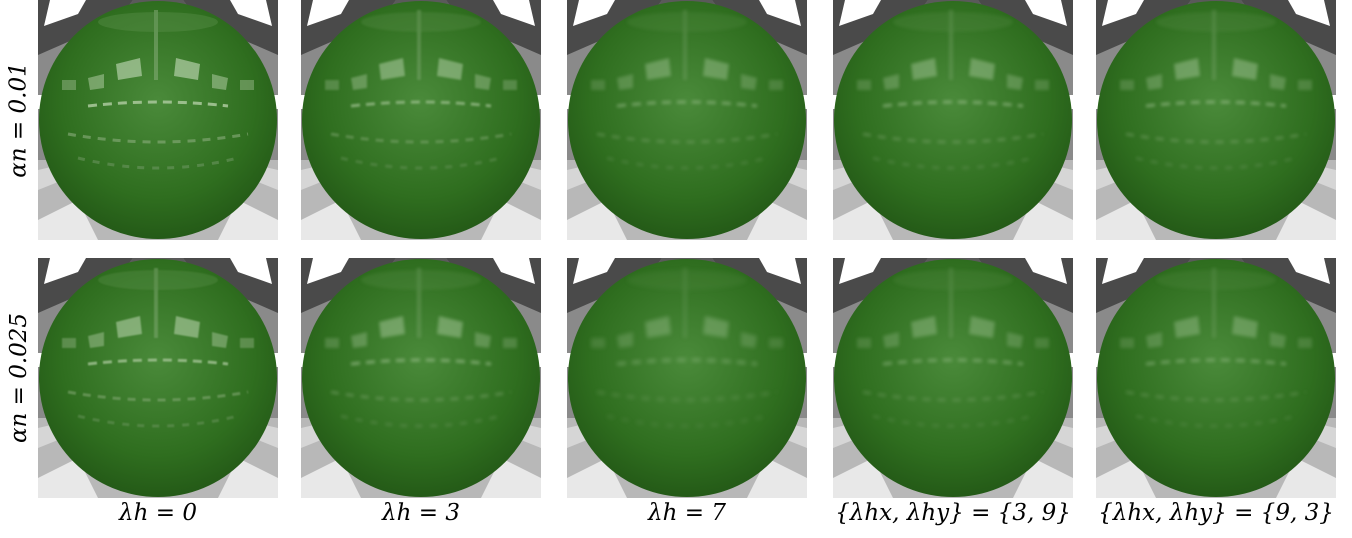  I want to click on row-label-0-text: αn = 0.01, so click(19, 120).